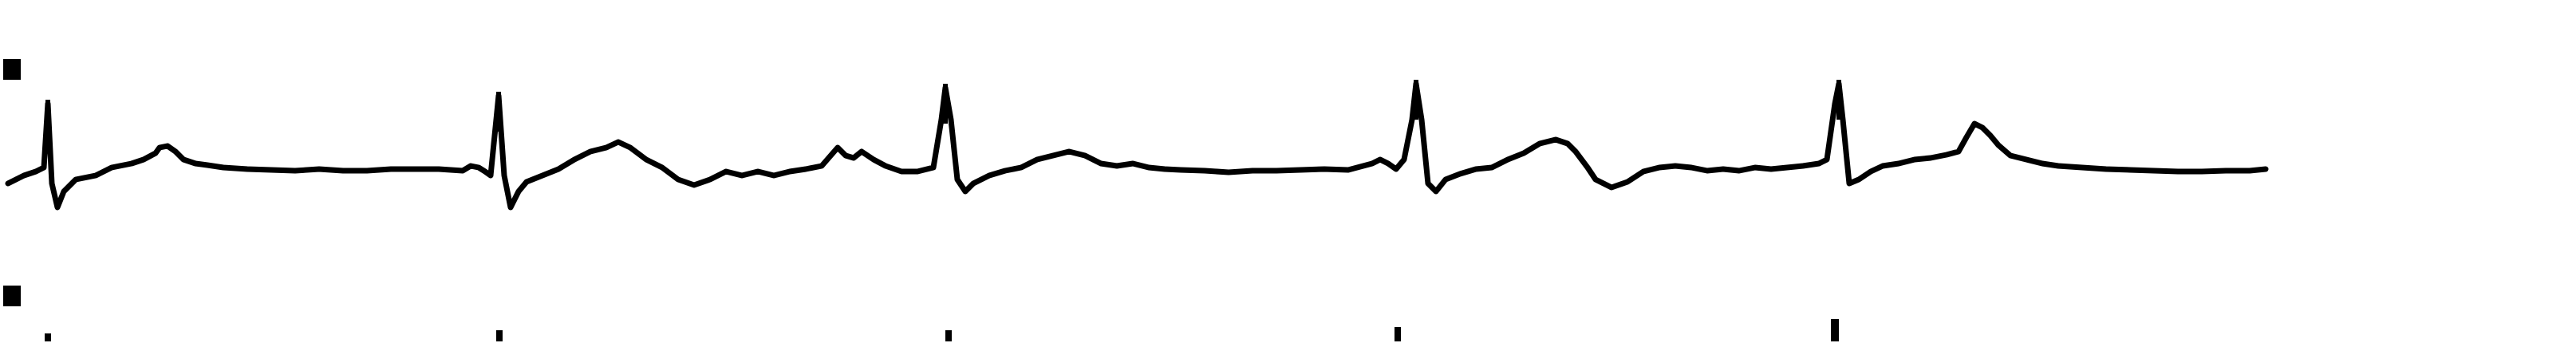 The width and height of the screenshot is (2576, 343). Describe the element at coordinates (12, 69) in the screenshot. I see `lead-1-marker-icon` at that location.